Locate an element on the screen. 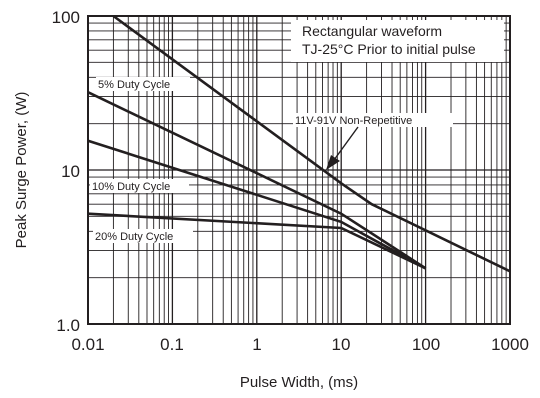 The image size is (540, 398). label-10pct-duty: 10% Duty Cycle is located at coordinates (131, 187).